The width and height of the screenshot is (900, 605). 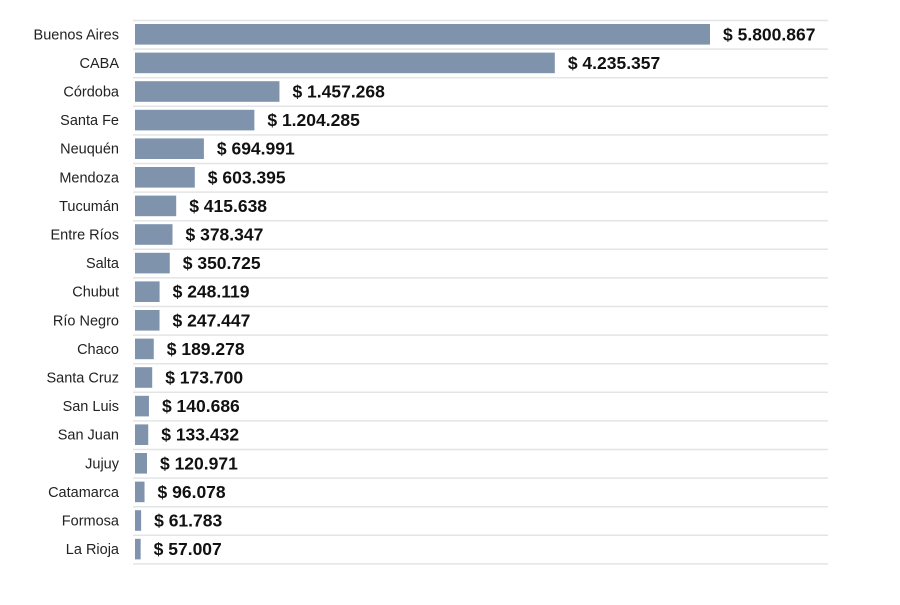 What do you see at coordinates (98, 350) in the screenshot?
I see `category-label: Chaco` at bounding box center [98, 350].